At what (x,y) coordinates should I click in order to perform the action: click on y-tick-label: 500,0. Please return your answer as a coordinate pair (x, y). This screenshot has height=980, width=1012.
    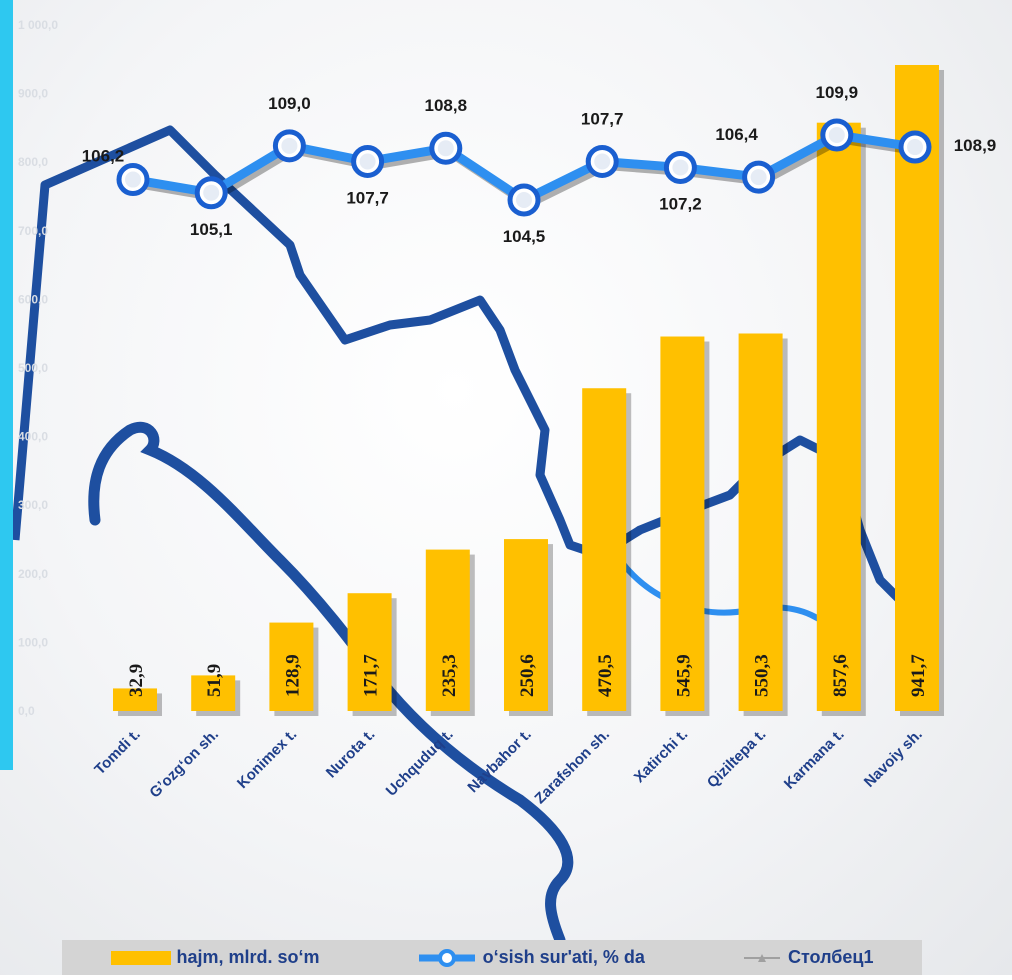
    Looking at the image, I should click on (33, 368).